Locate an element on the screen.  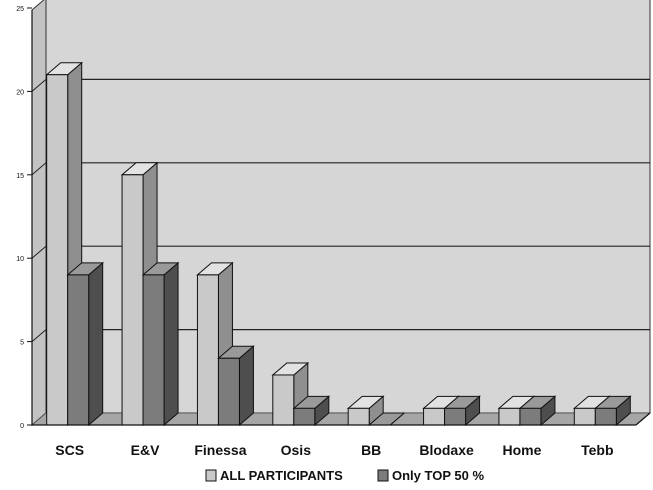
x-tick-label: Finessa is located at coordinates (220, 450).